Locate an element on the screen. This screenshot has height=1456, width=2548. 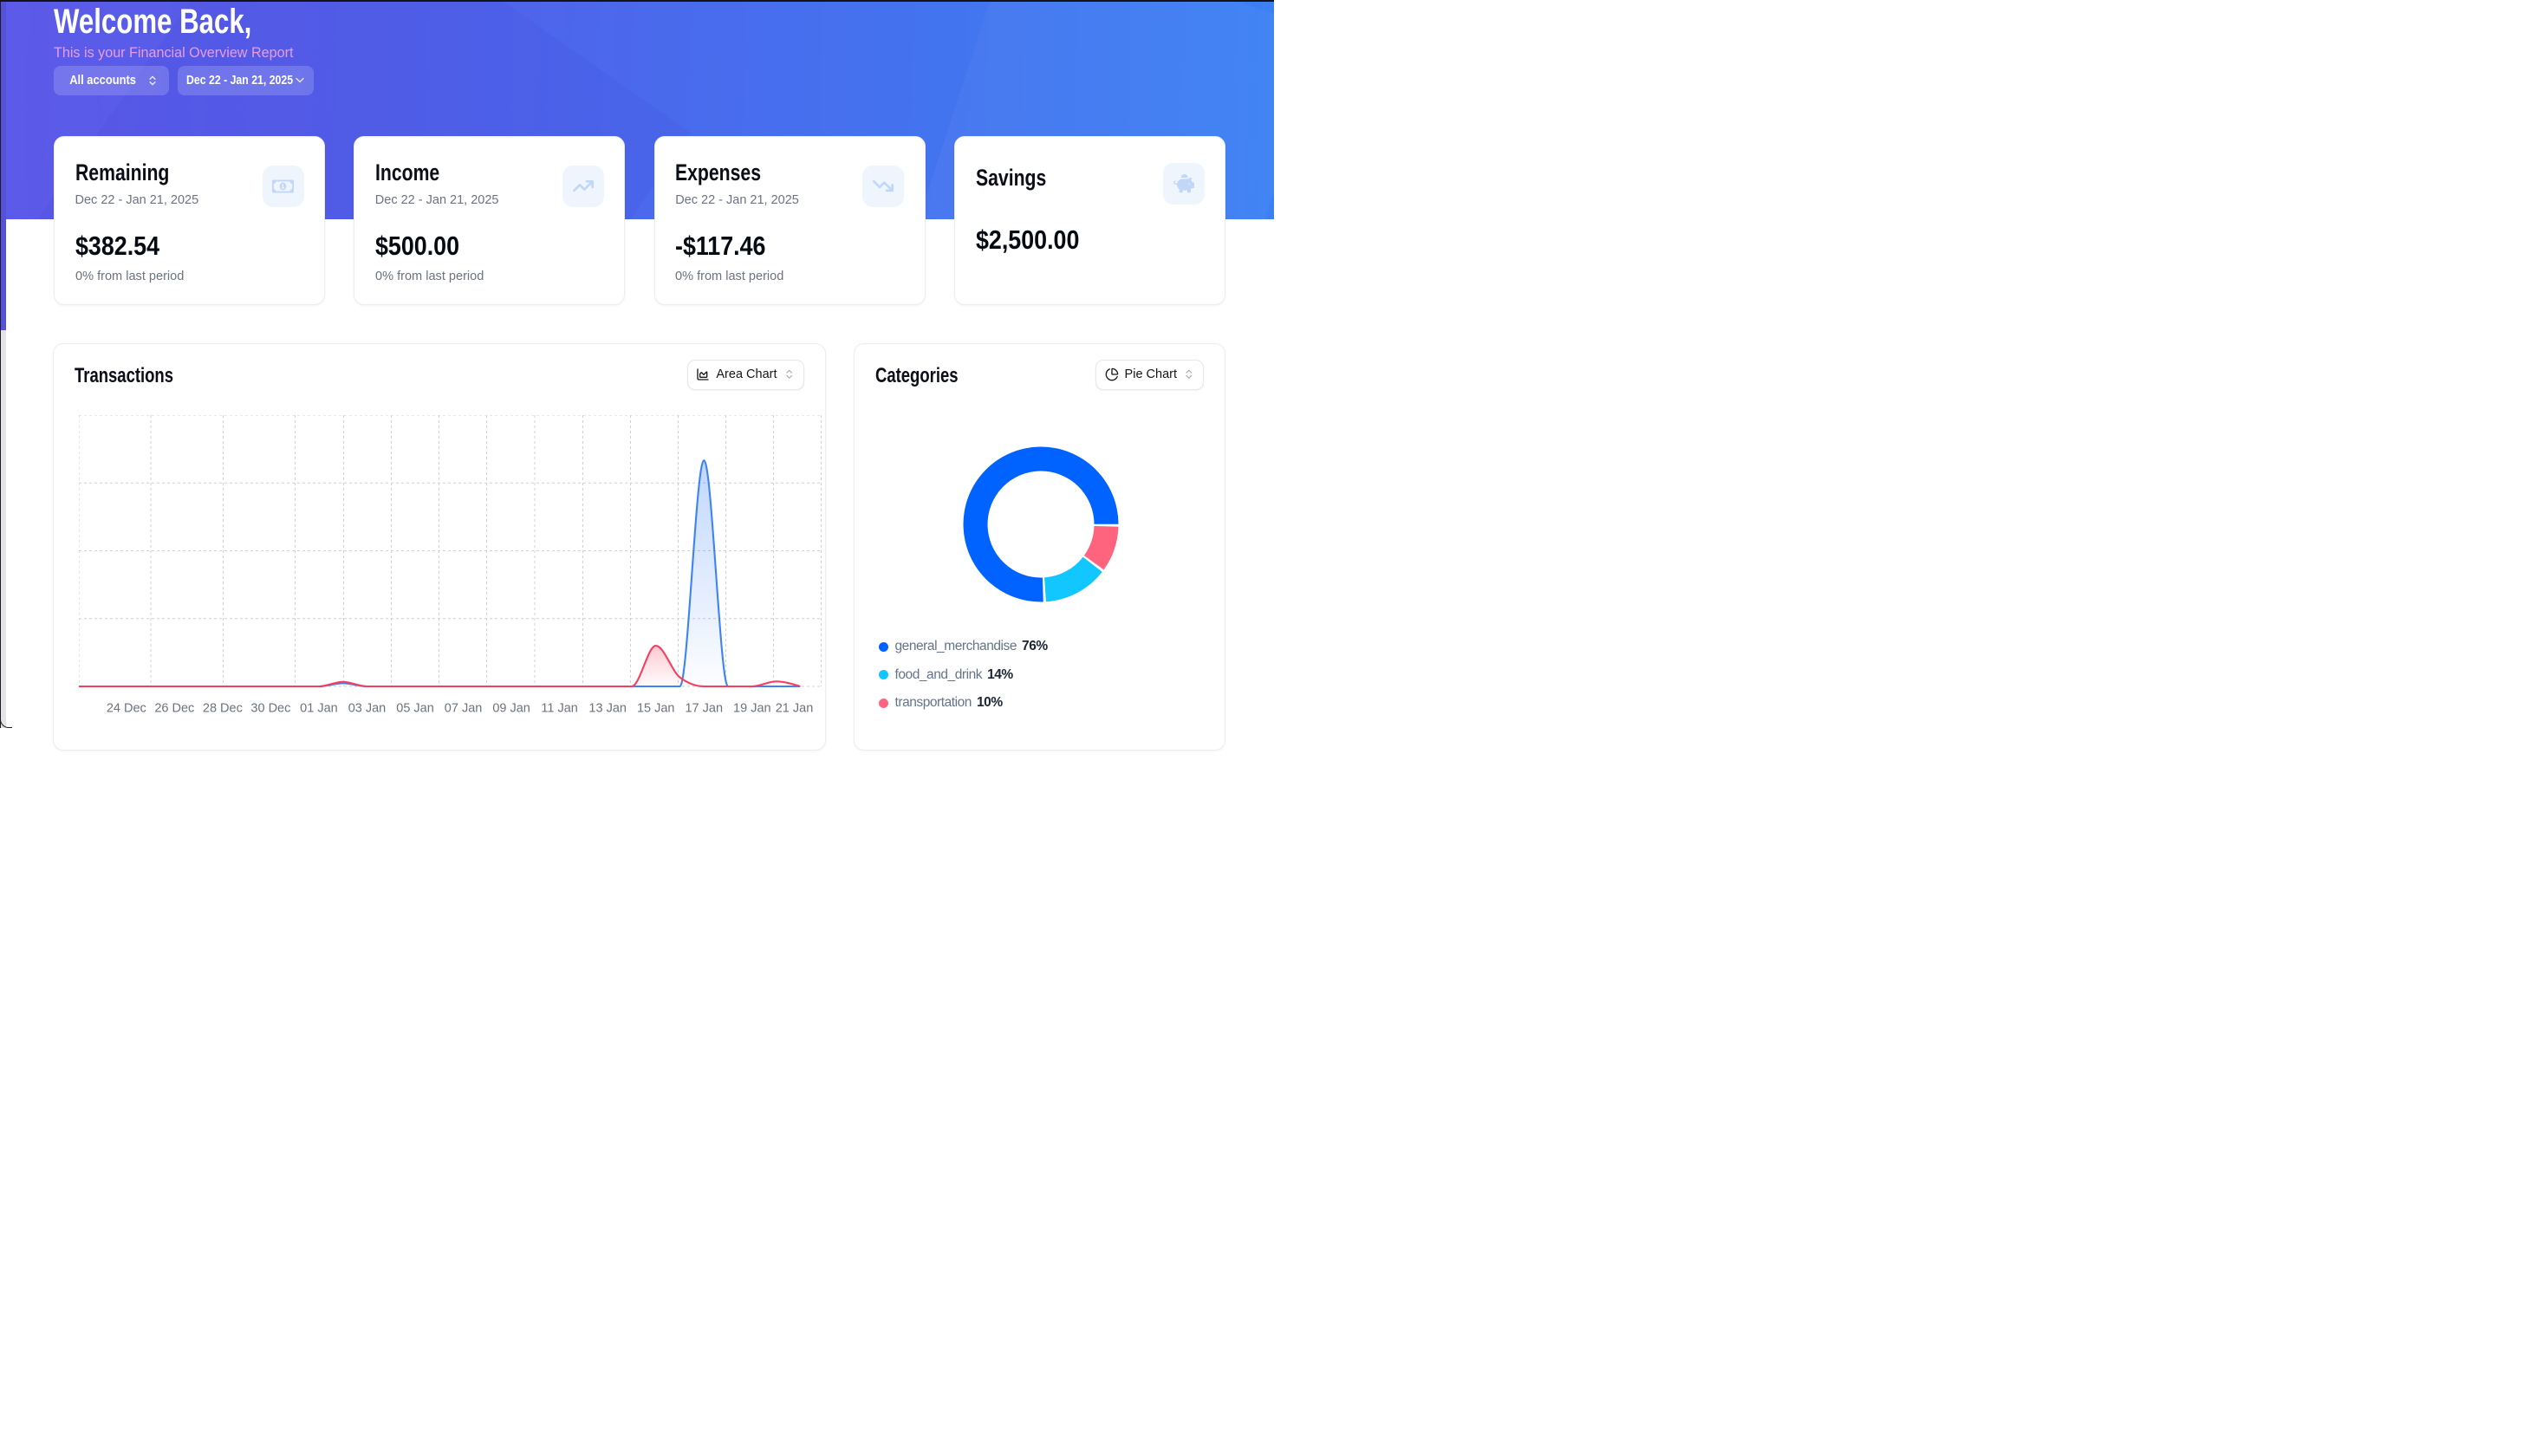
svg-text: 13 Jan is located at coordinates (607, 709).